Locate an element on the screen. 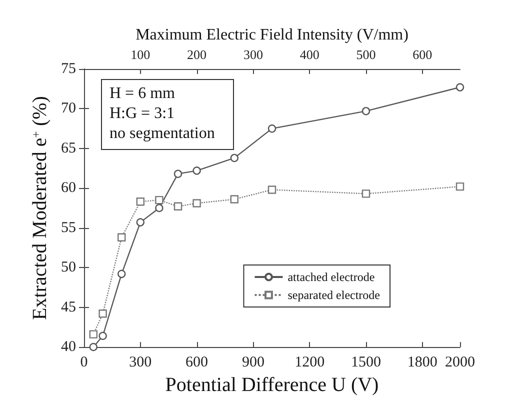 The image size is (505, 416). x-tick-label: 900 is located at coordinates (253, 362).